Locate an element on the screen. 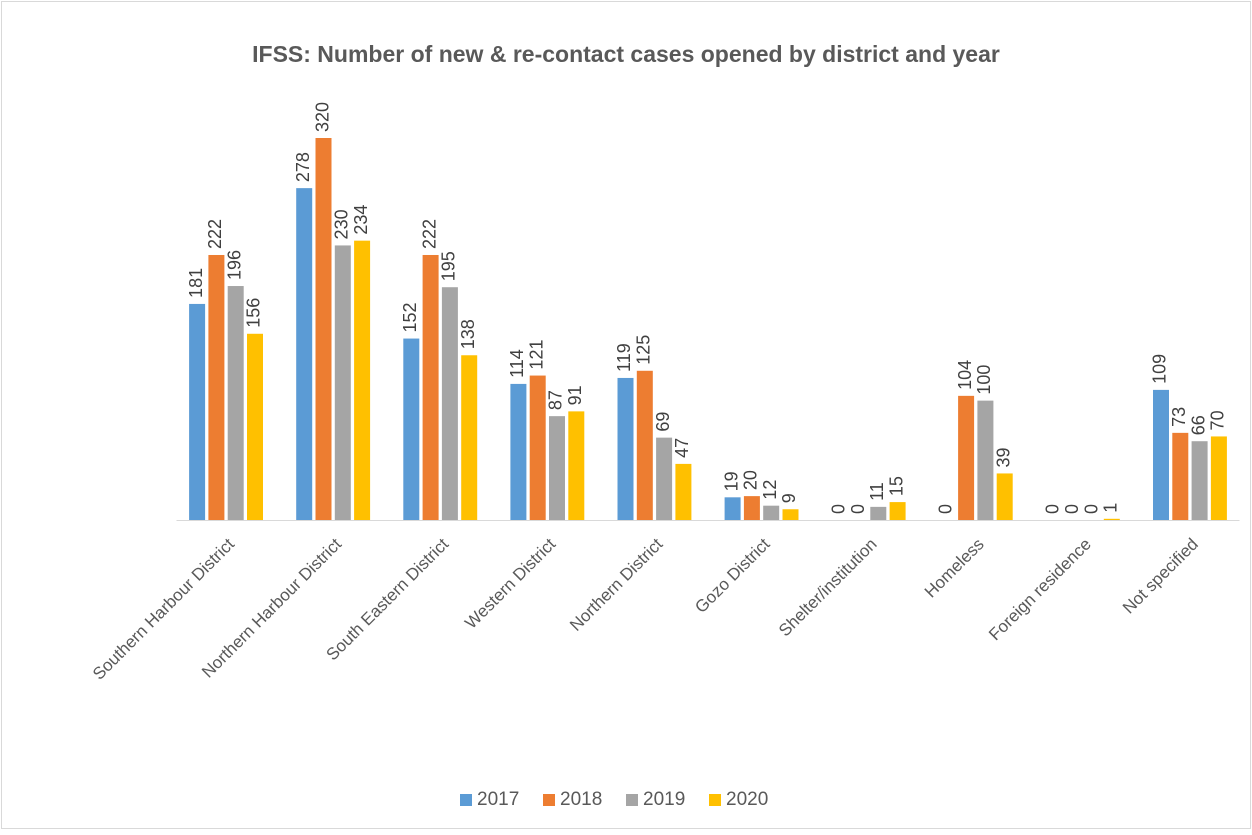 The image size is (1252, 835). data-label: 69 is located at coordinates (663, 422).